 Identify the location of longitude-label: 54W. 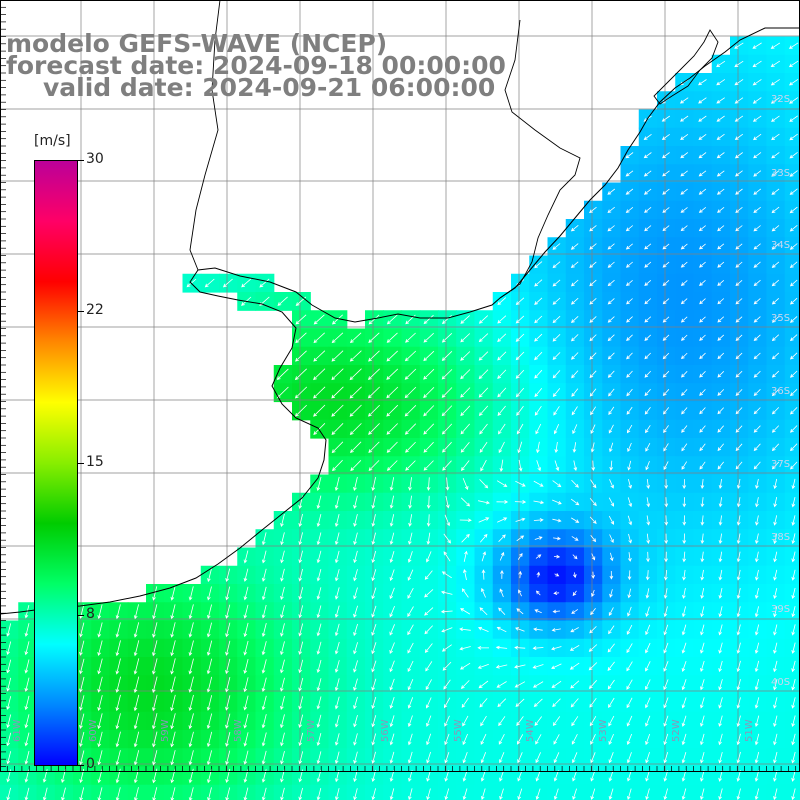
(530, 730).